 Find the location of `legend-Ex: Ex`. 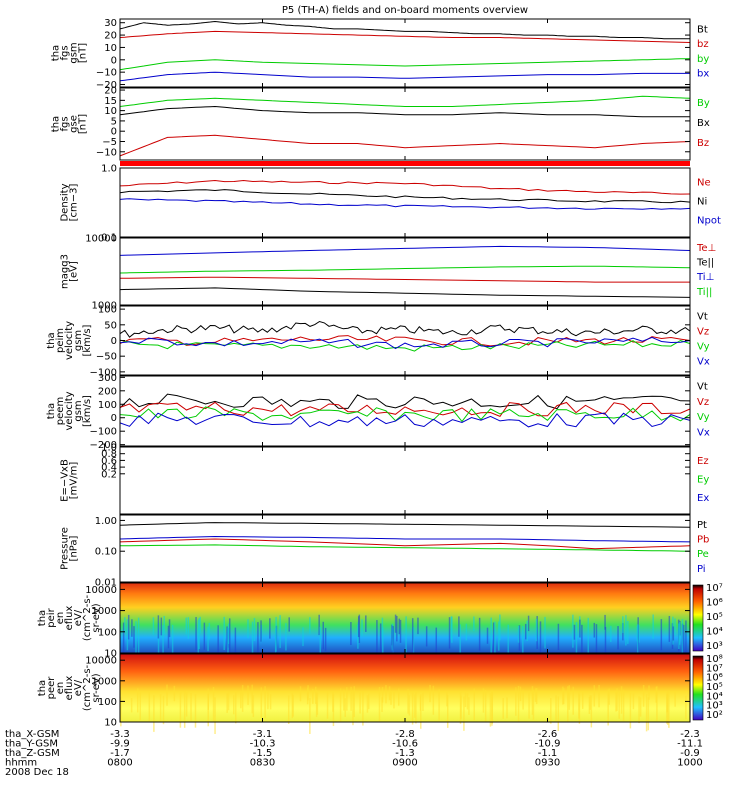

legend-Ex: Ex is located at coordinates (703, 498).